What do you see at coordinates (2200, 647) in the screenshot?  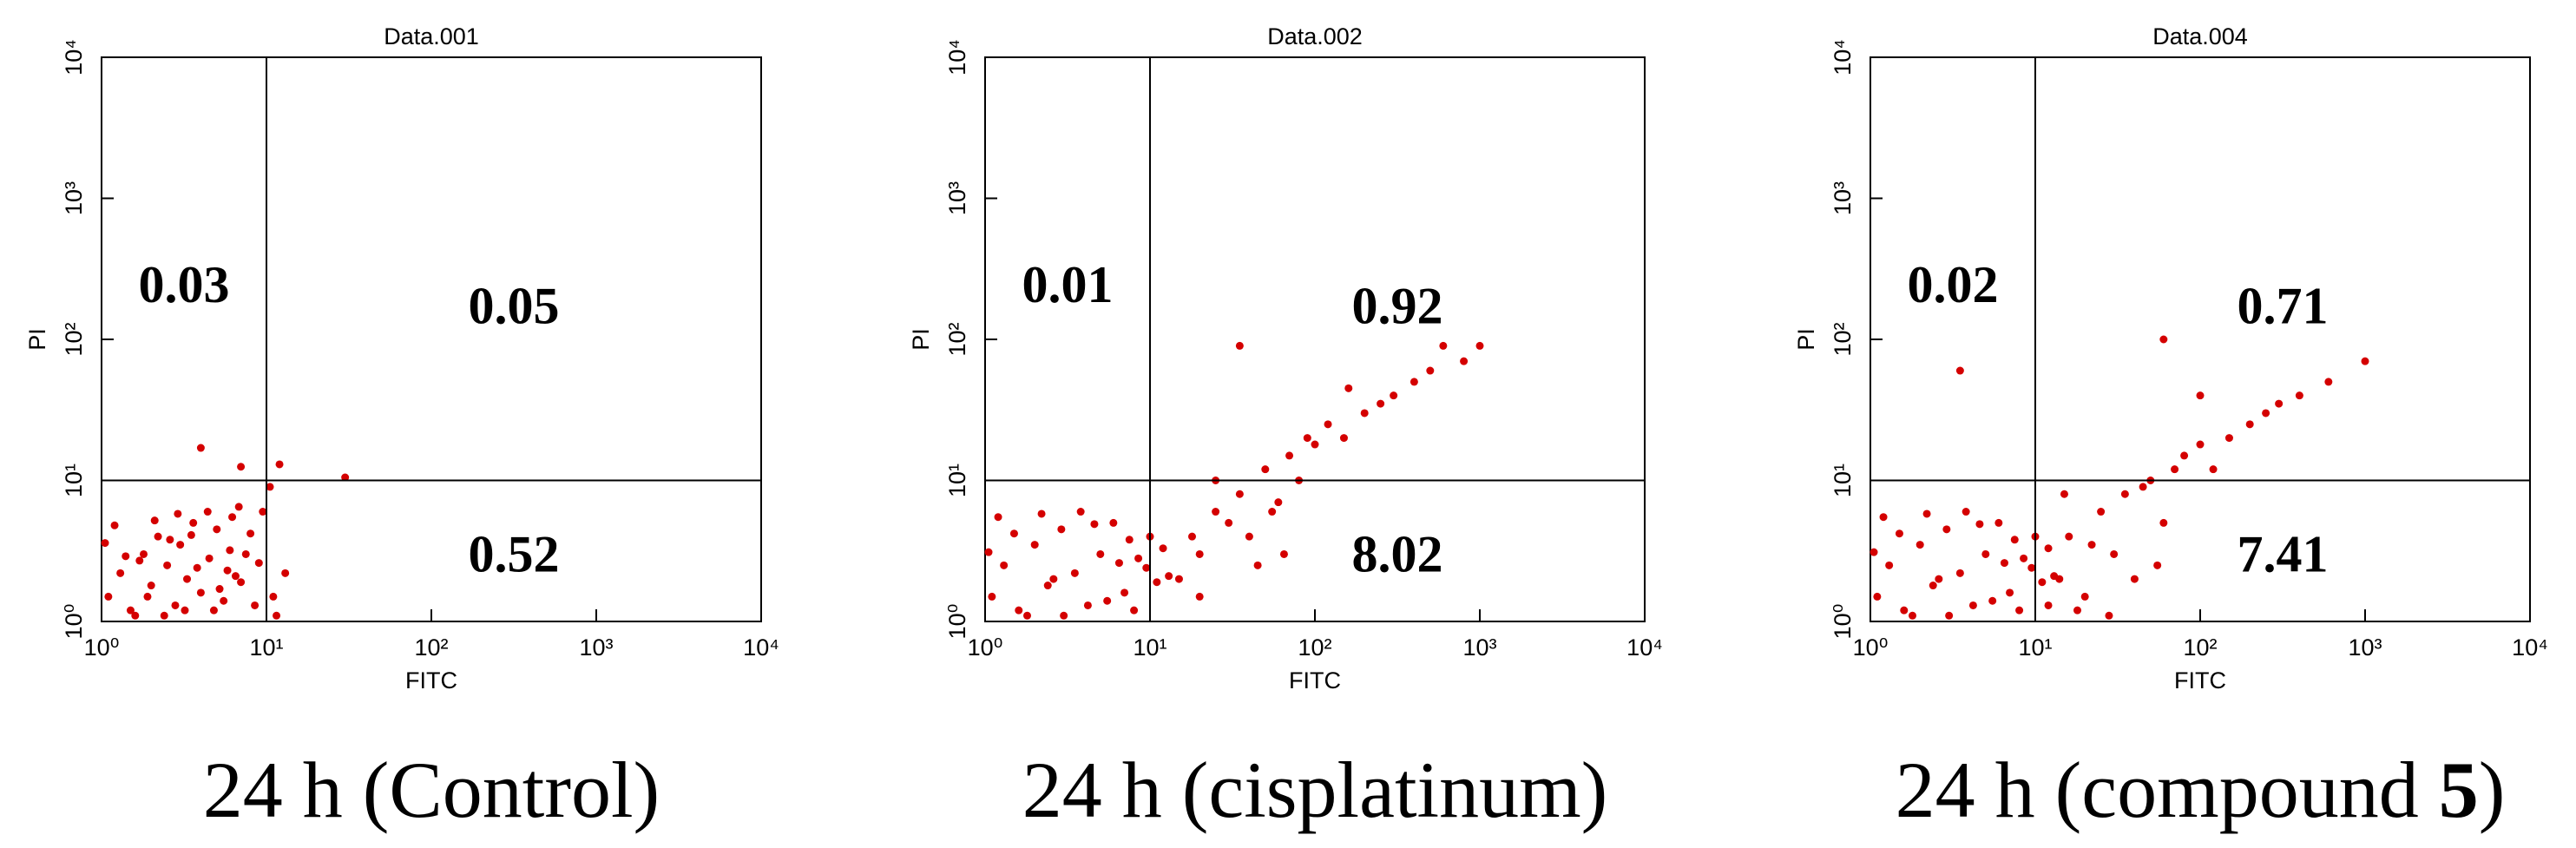 I see `x-tick-label: 10²` at bounding box center [2200, 647].